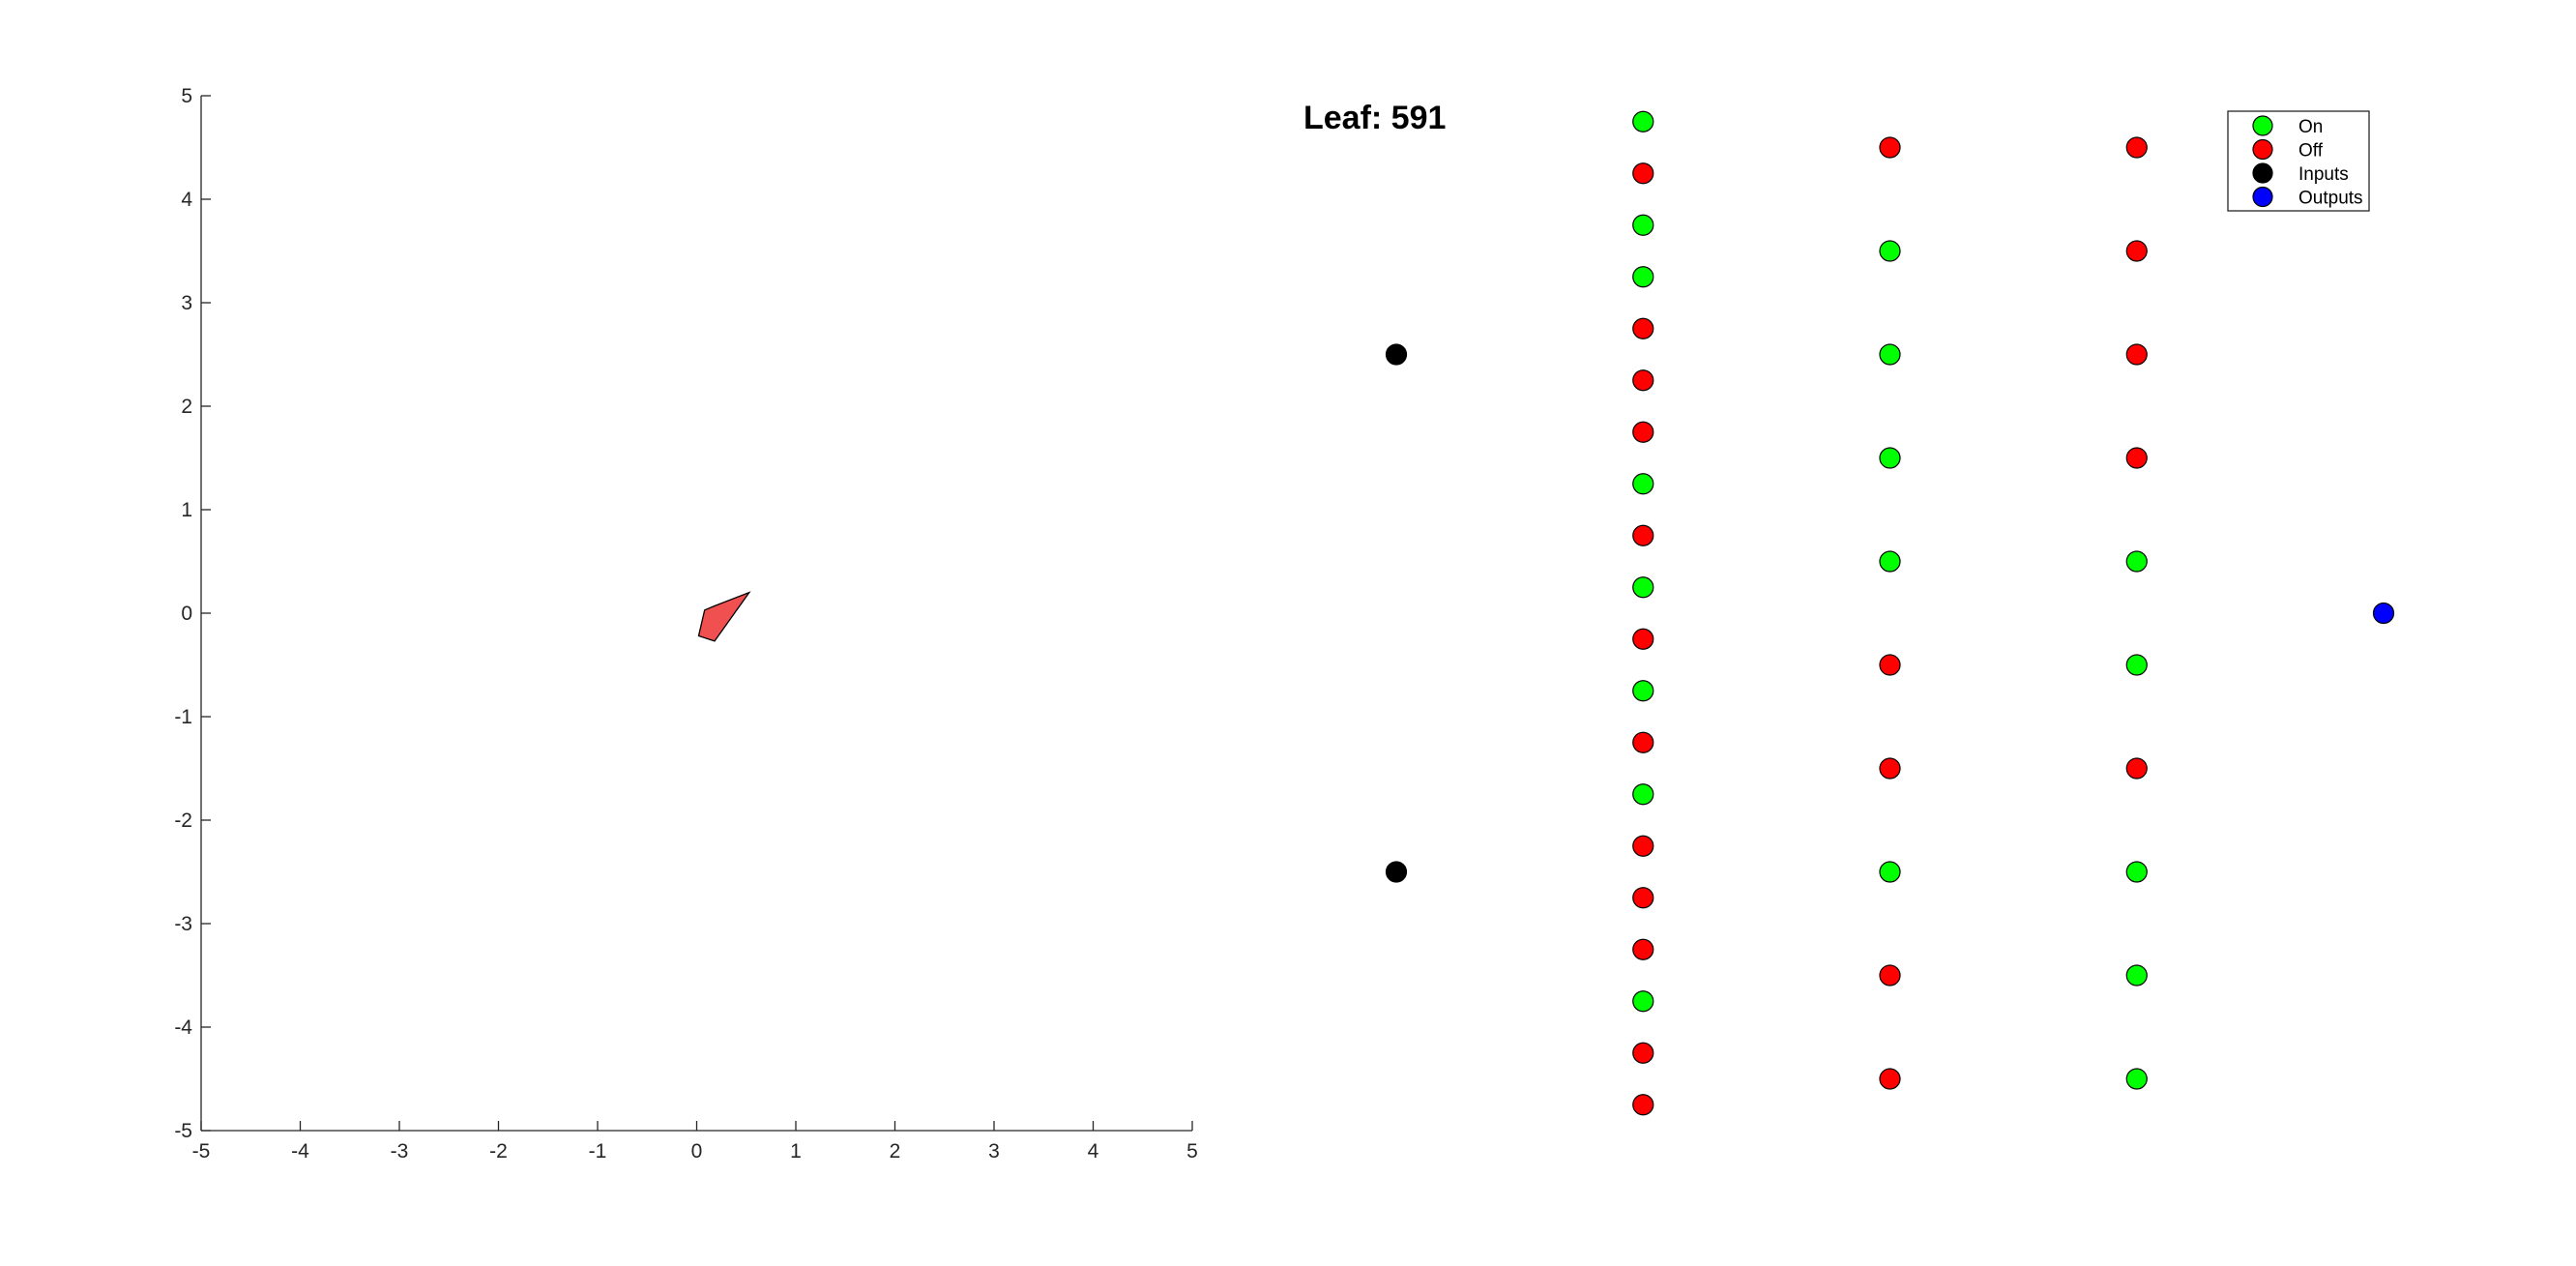 This screenshot has width=2576, height=1266. Describe the element at coordinates (400, 1152) in the screenshot. I see `x-tick-label: -3` at that location.